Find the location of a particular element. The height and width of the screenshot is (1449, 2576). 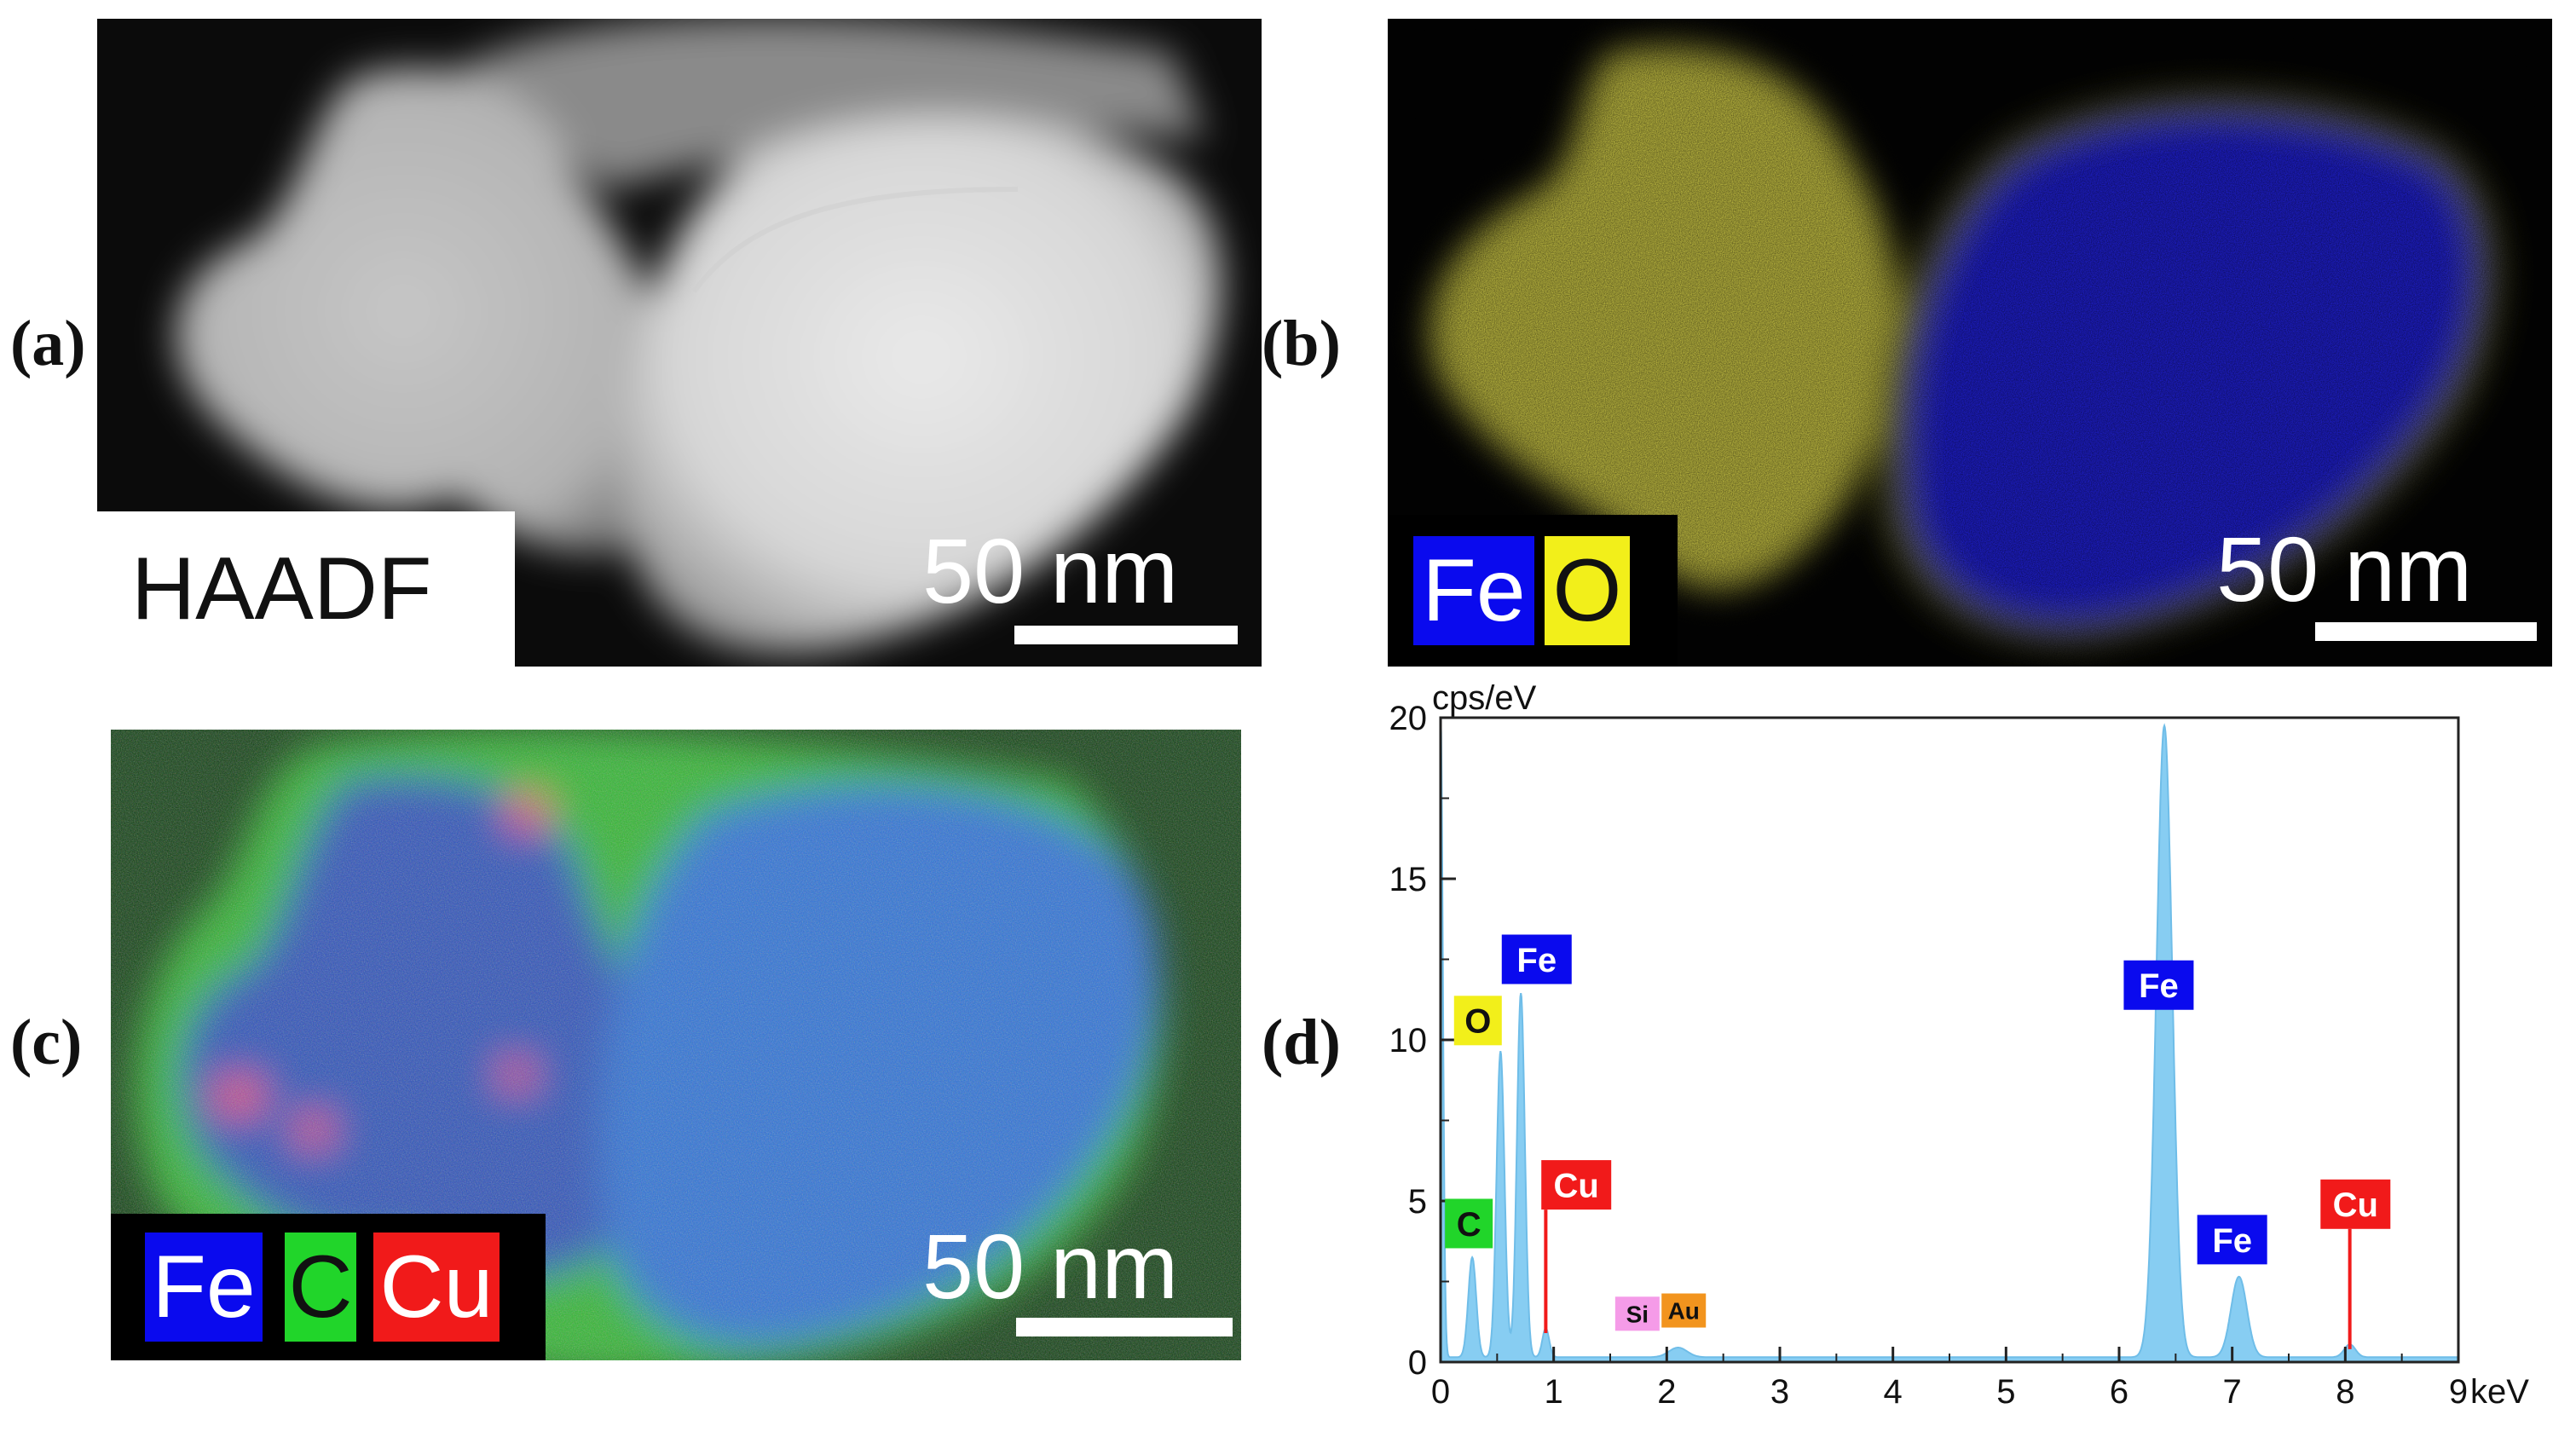

haadf-label-text: HAADF is located at coordinates (281, 588).